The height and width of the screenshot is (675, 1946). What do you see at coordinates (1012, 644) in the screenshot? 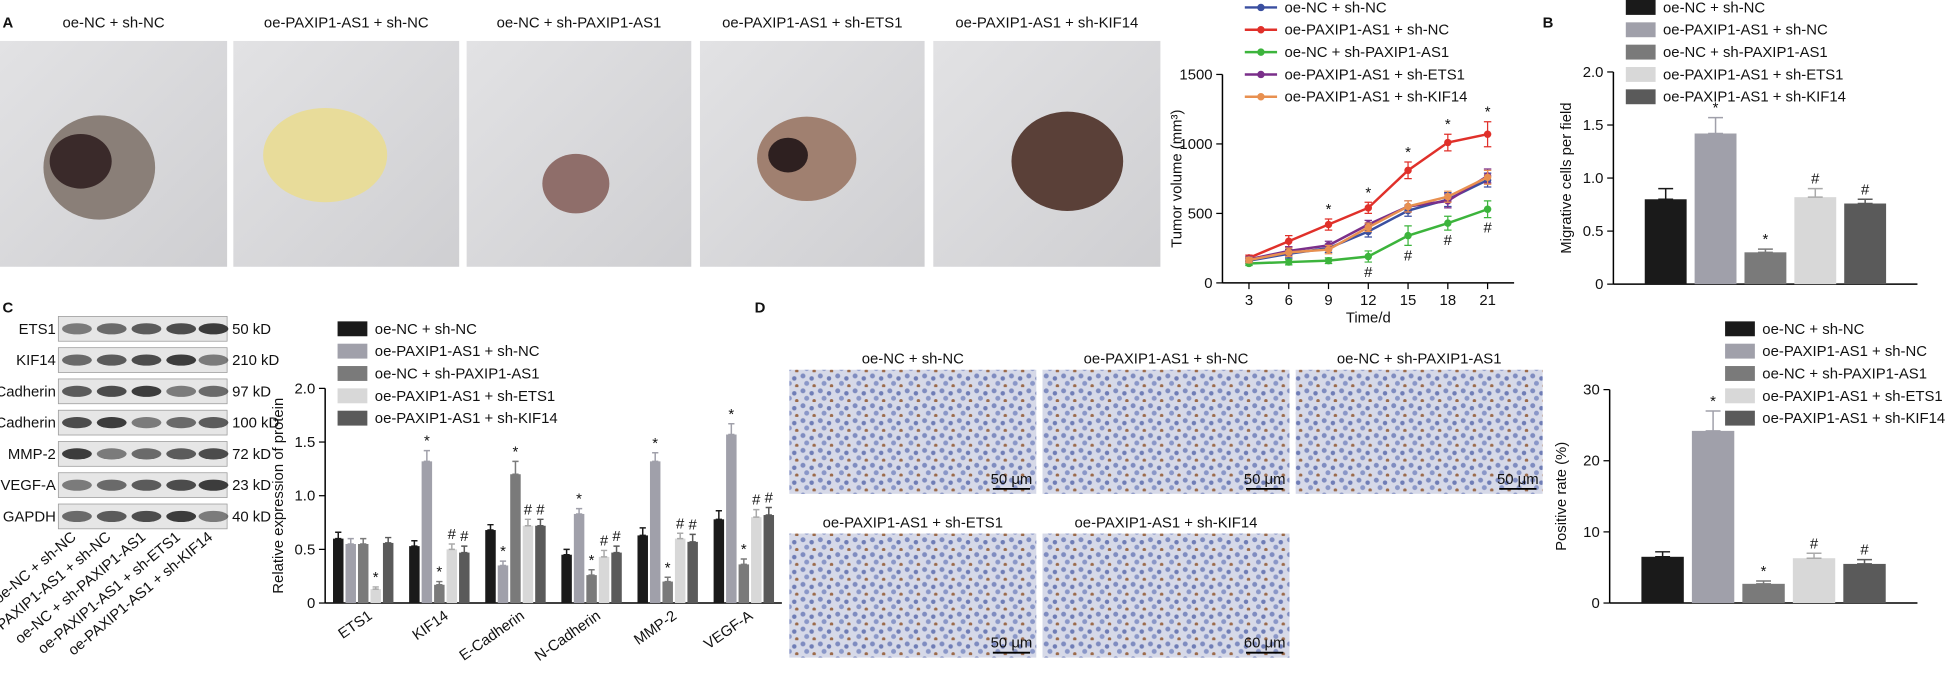
I see `scale-label: 50 μm` at bounding box center [1012, 644].